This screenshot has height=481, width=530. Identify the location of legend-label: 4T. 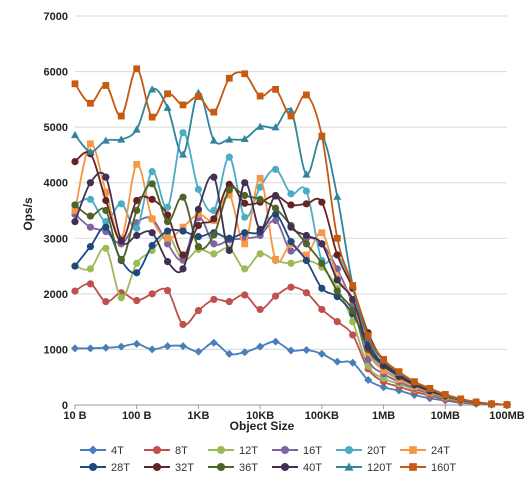
(117, 451).